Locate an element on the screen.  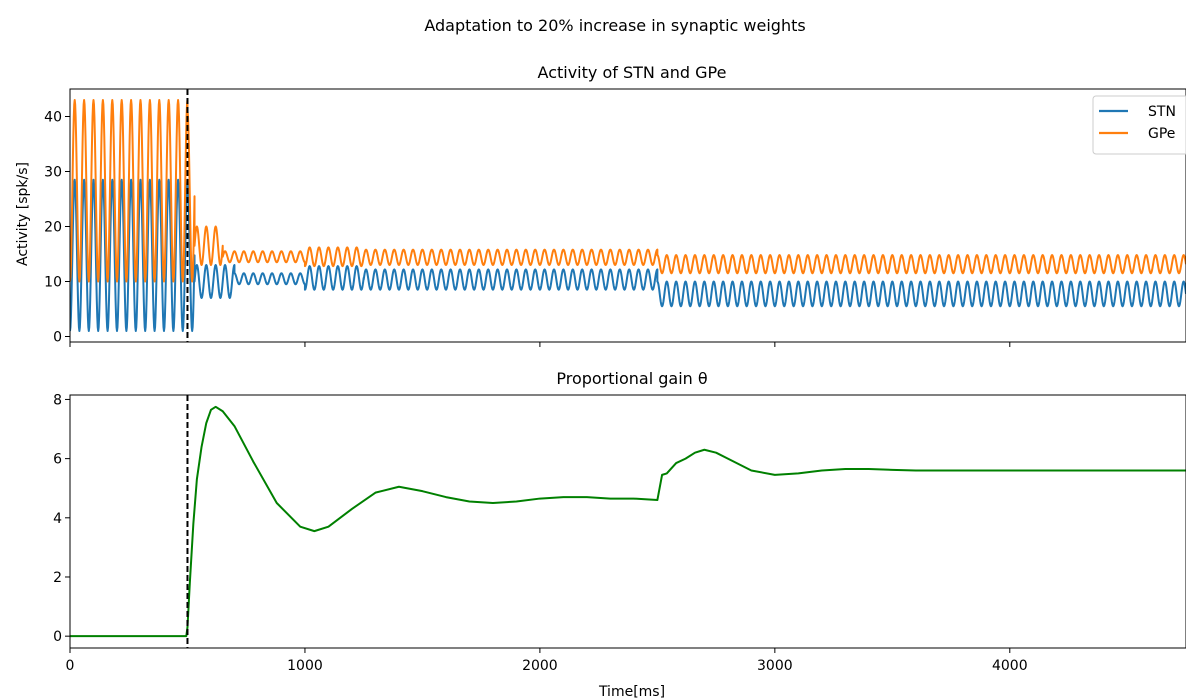
gain-y-tick-label: 2 is located at coordinates (57, 578).